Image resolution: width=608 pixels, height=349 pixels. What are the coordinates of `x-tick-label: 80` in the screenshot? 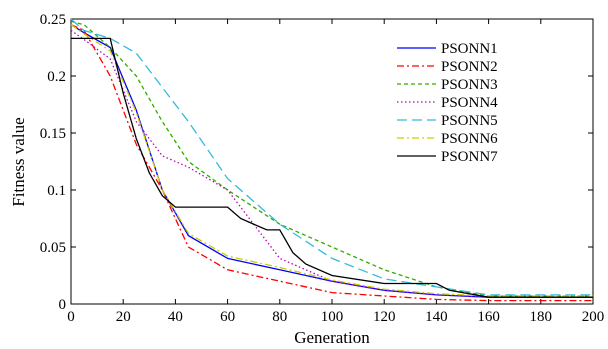 It's located at (279, 317).